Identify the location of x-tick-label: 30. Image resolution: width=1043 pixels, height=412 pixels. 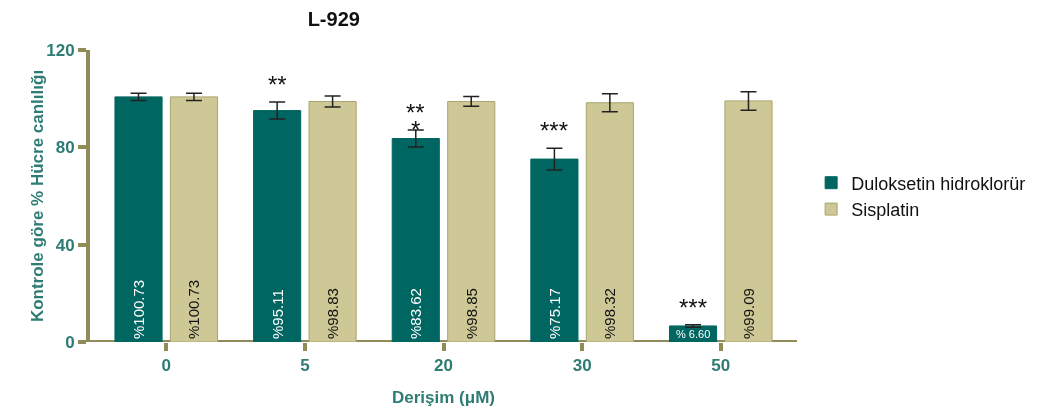
(582, 366).